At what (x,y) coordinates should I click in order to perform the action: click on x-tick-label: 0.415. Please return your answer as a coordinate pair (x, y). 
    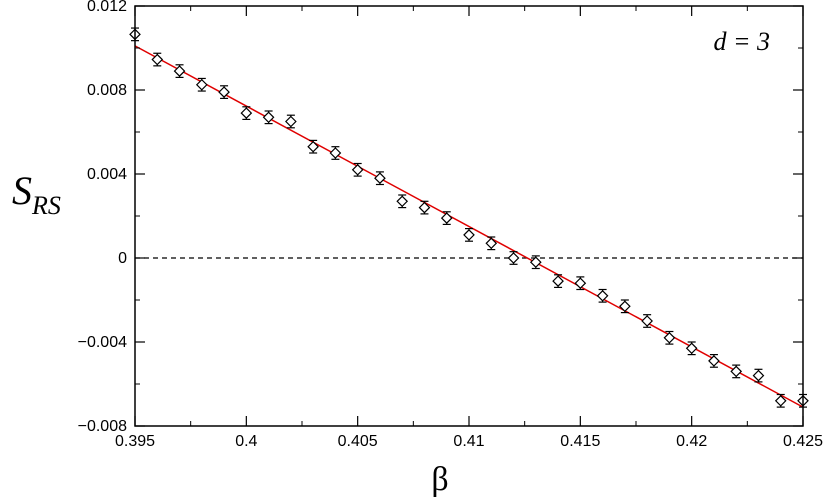
    Looking at the image, I should click on (580, 441).